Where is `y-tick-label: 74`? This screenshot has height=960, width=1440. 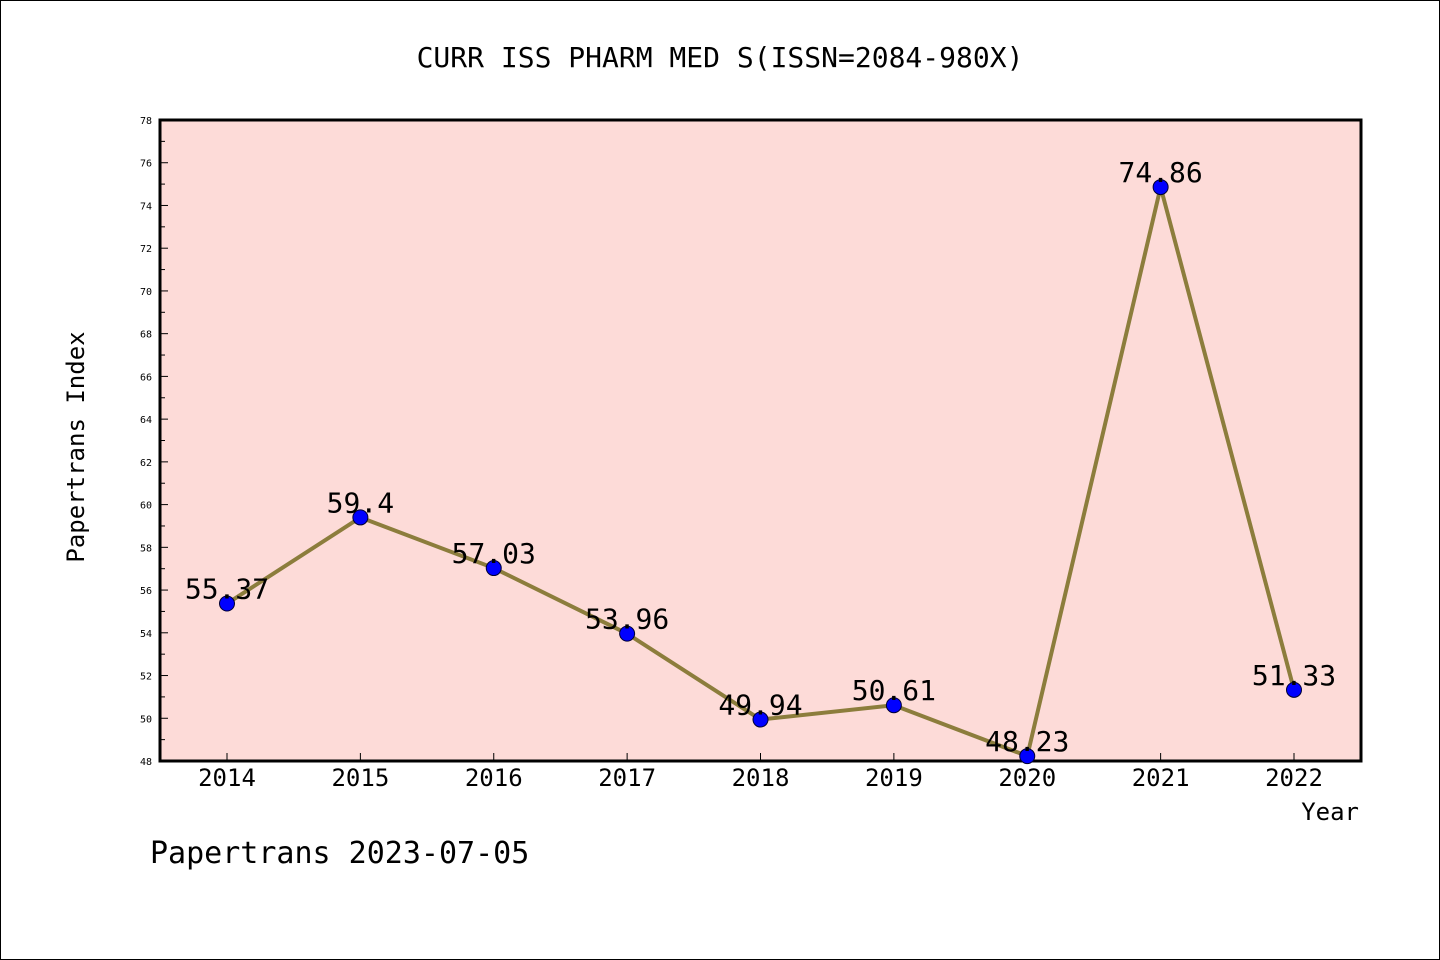
y-tick-label: 74 is located at coordinates (146, 206).